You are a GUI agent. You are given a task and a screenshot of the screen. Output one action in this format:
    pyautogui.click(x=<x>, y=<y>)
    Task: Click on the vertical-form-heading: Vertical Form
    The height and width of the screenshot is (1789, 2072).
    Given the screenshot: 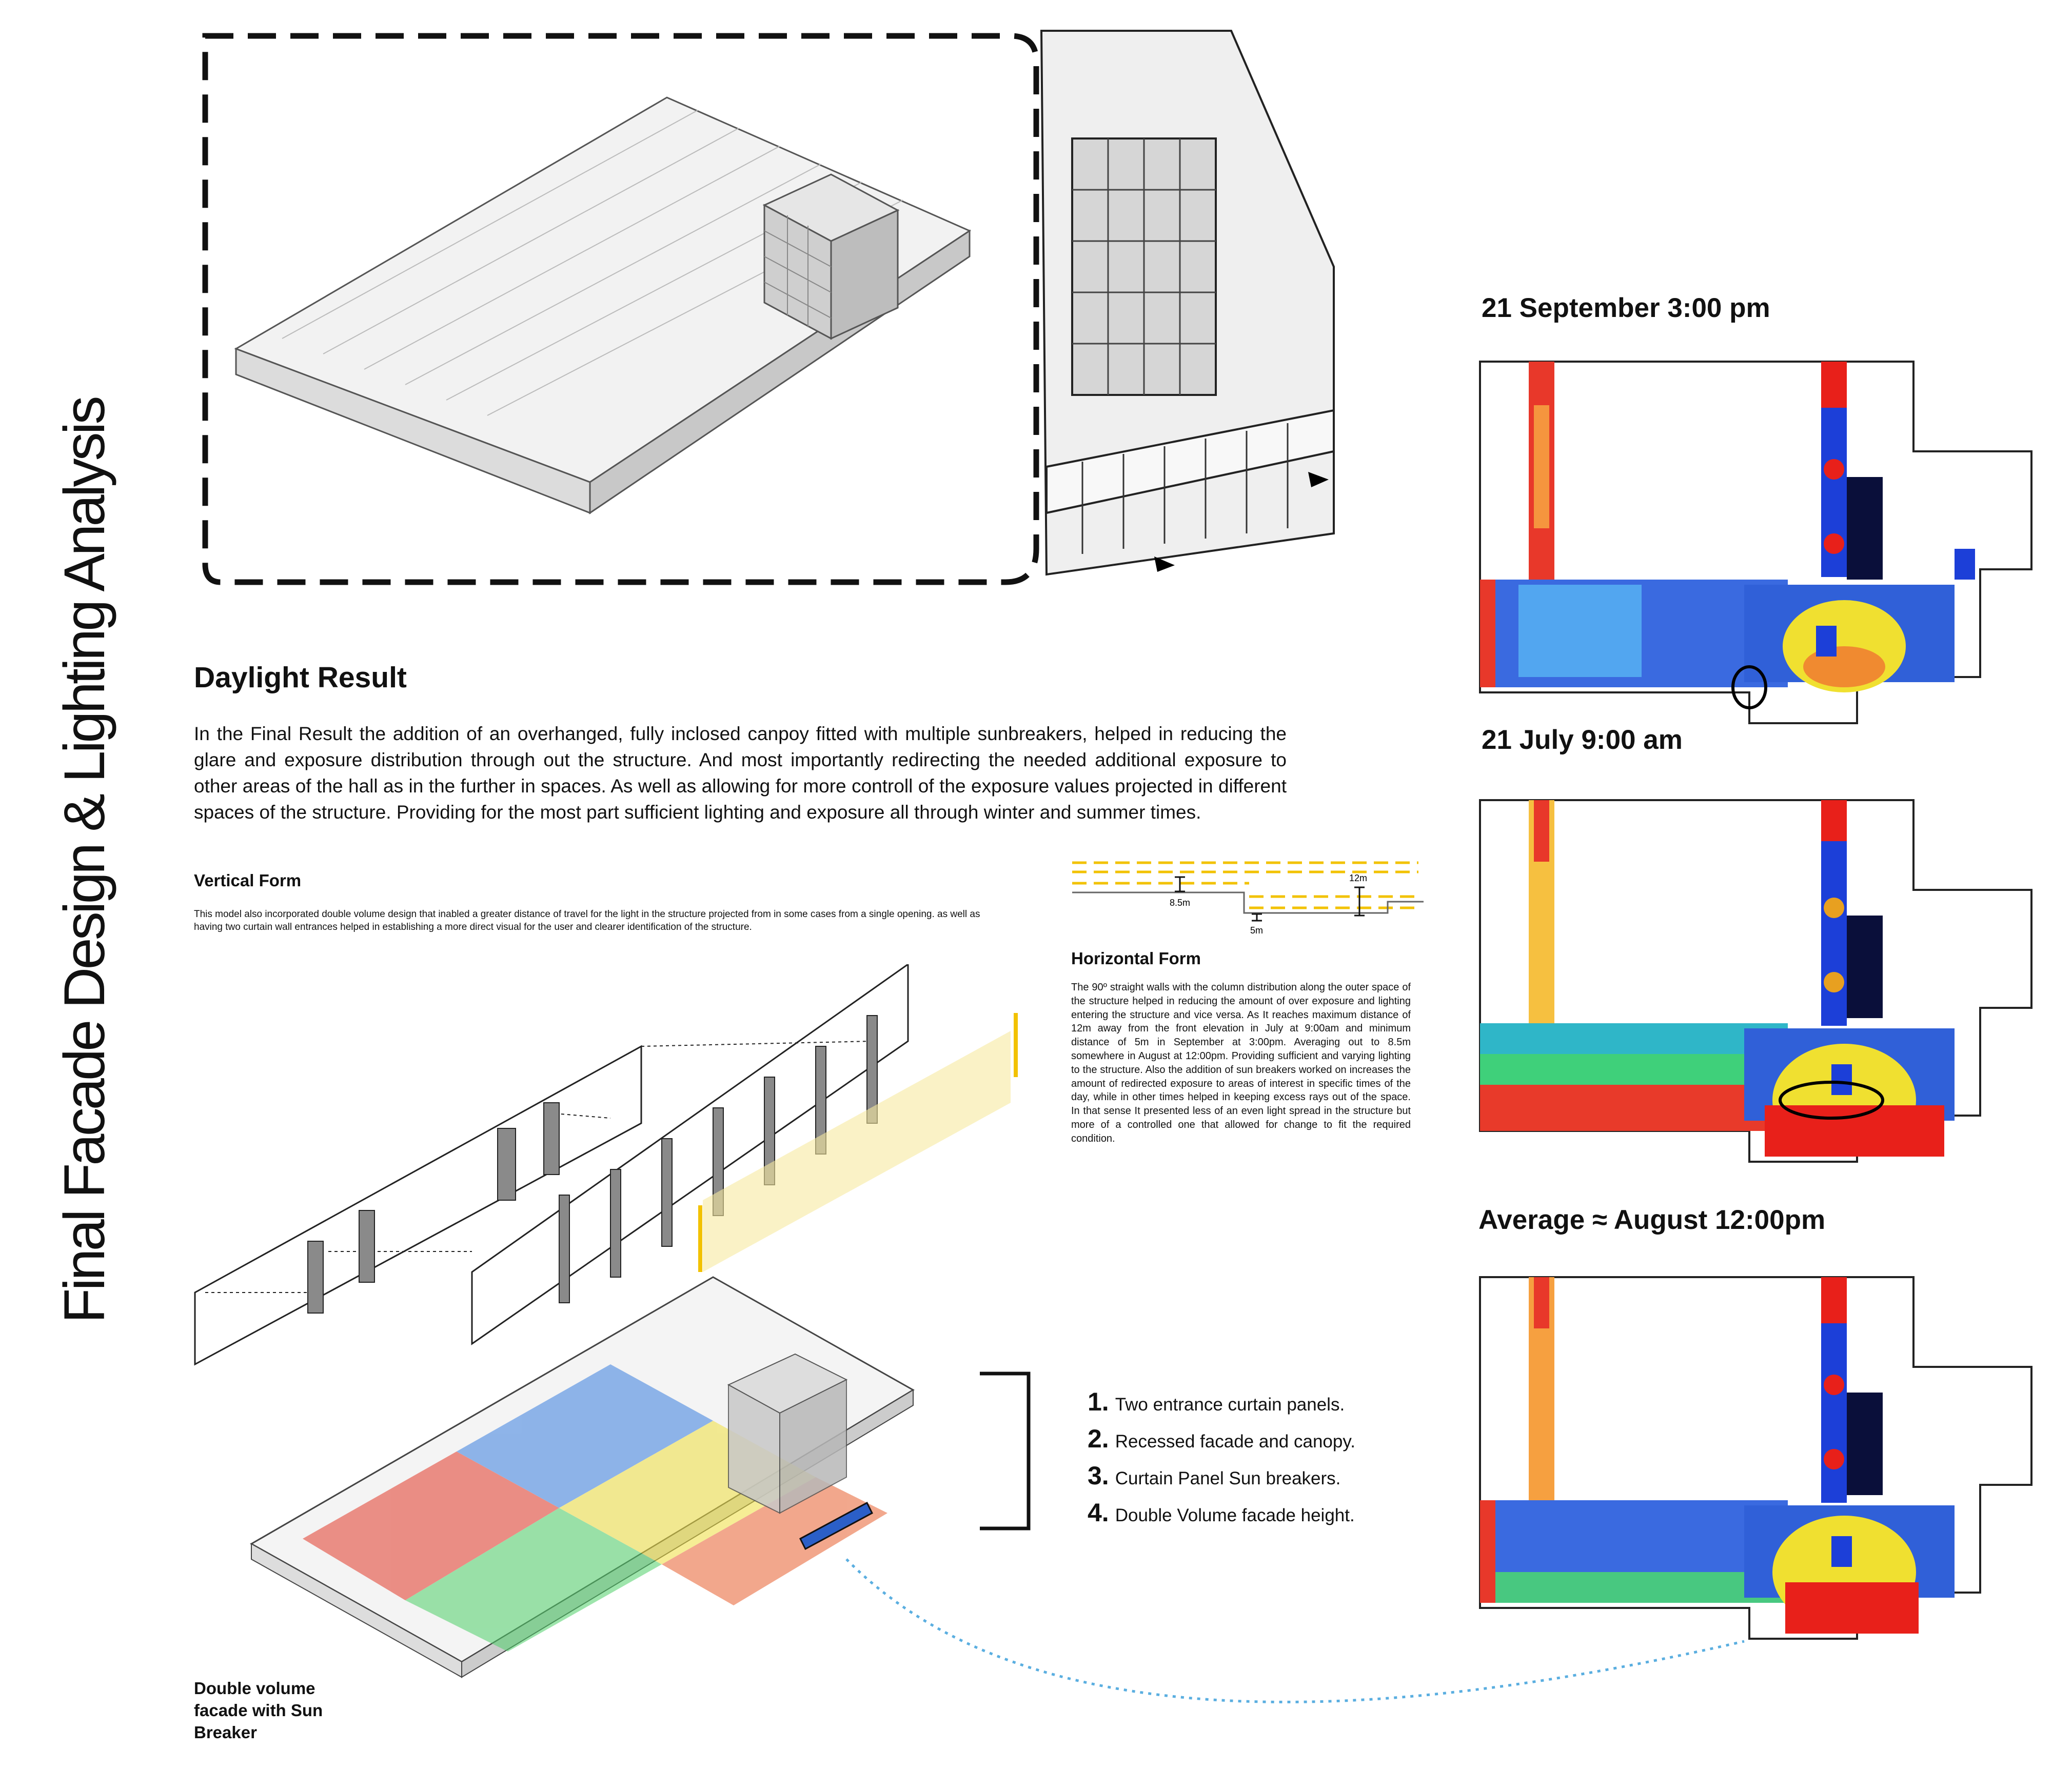 What is the action you would take?
    pyautogui.click(x=248, y=880)
    